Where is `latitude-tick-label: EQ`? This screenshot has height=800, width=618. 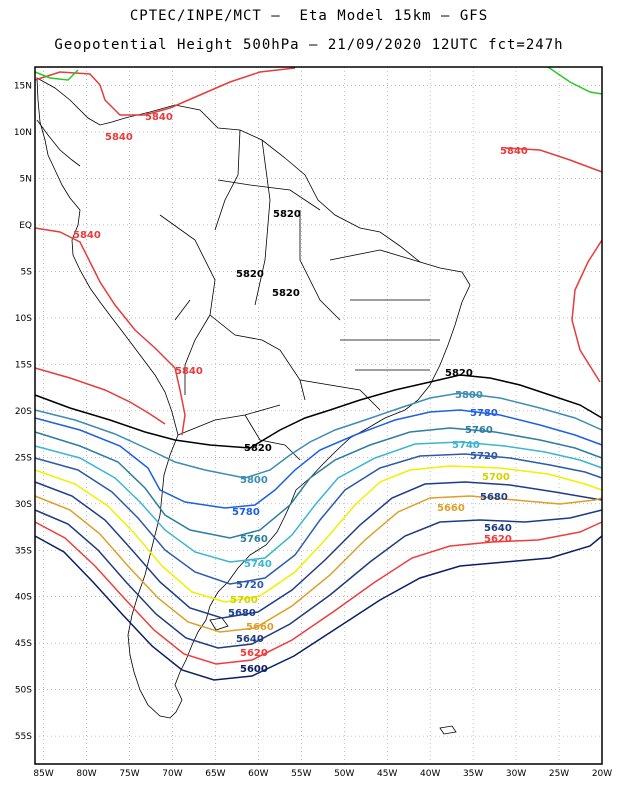
latitude-tick-label: EQ is located at coordinates (25, 226).